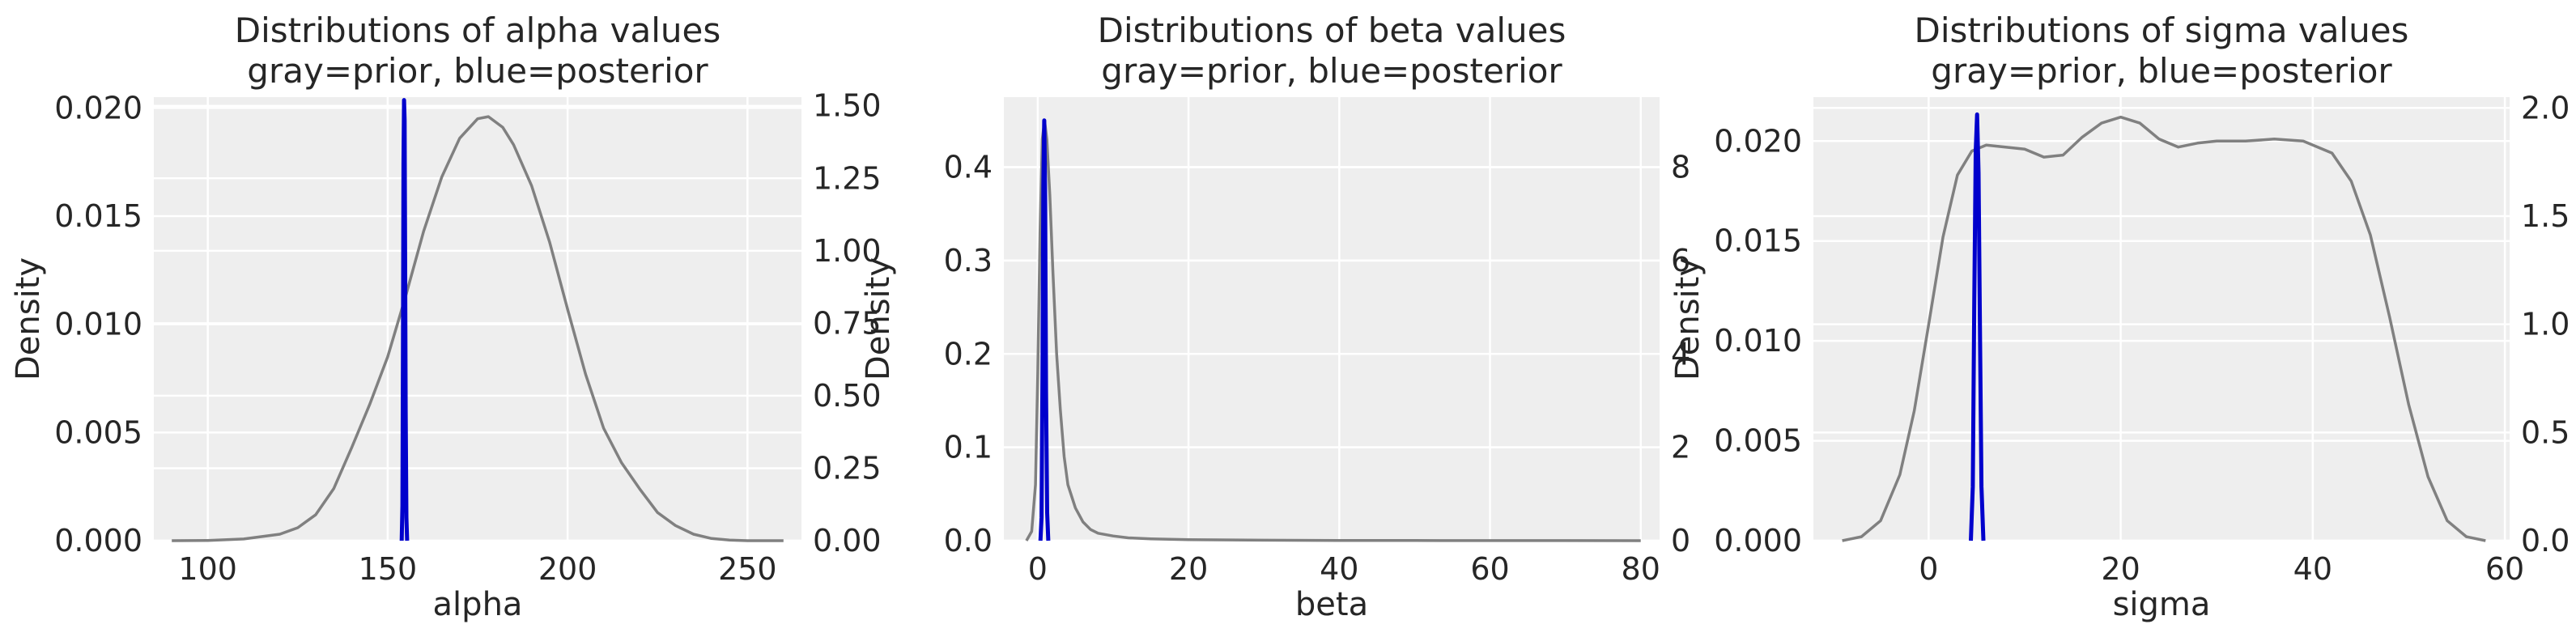 This screenshot has height=637, width=2576. I want to click on y-tick-label: 0.1, so click(968, 447).